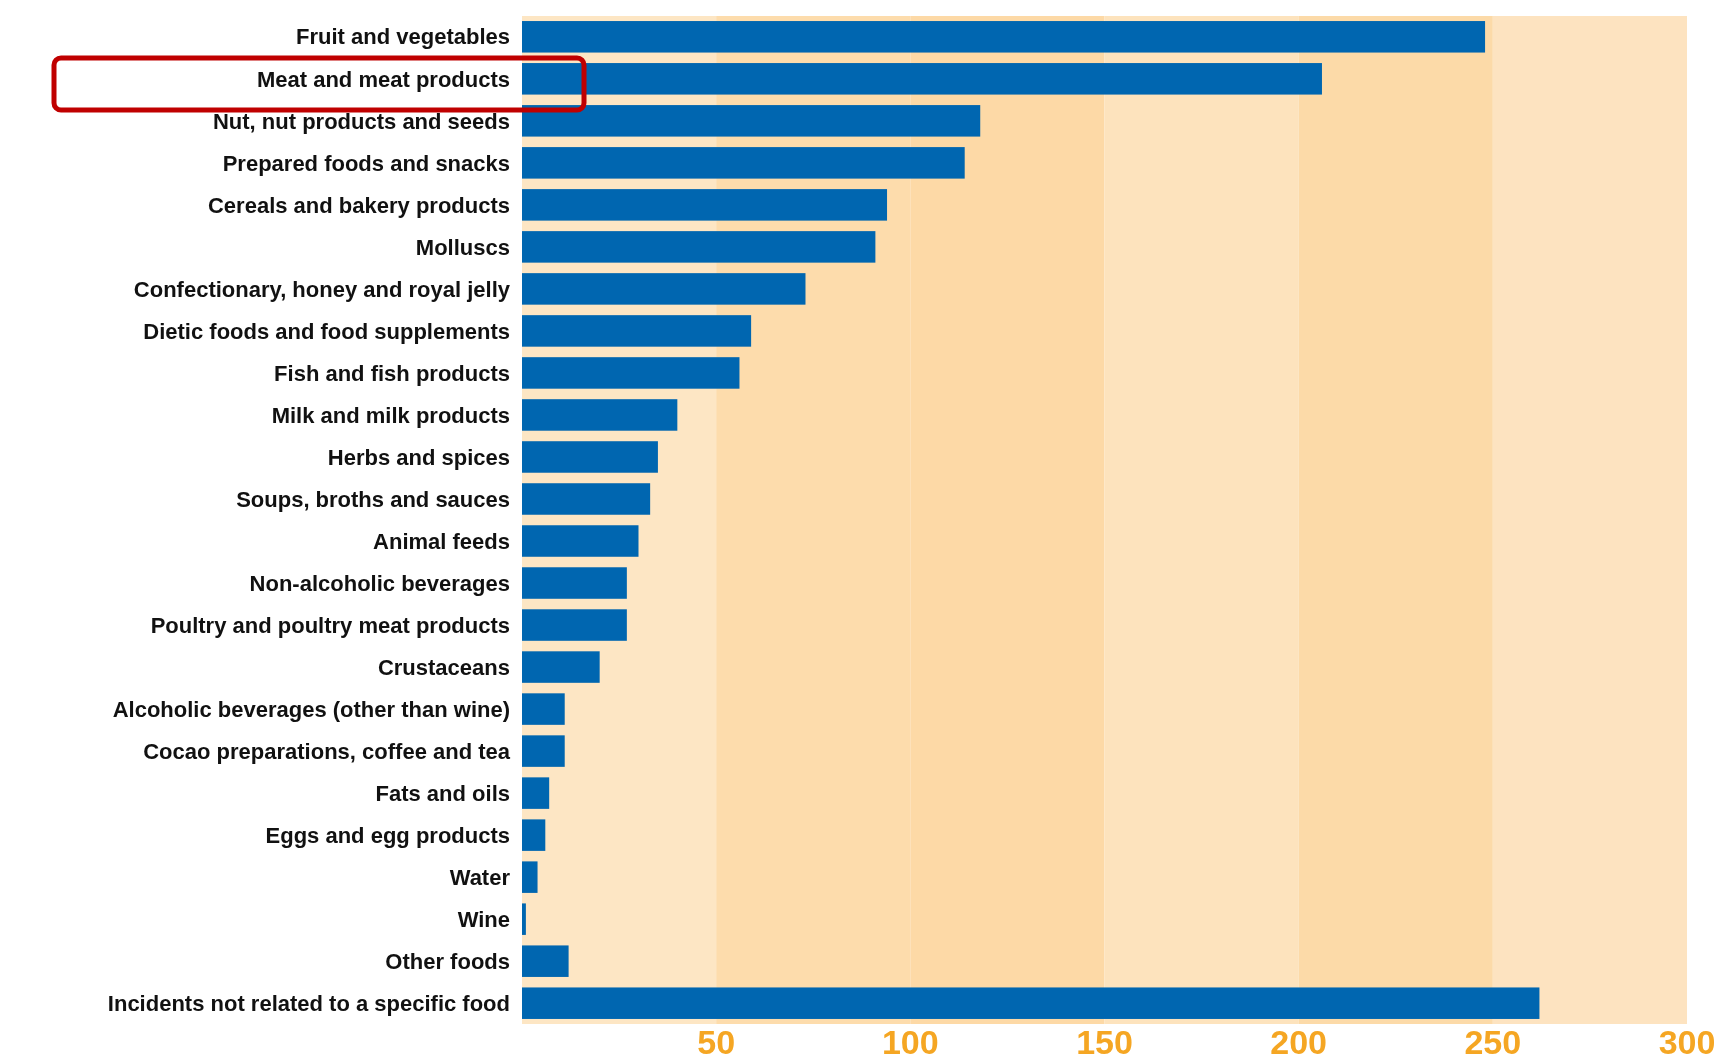 The height and width of the screenshot is (1064, 1721). What do you see at coordinates (1687, 1042) in the screenshot?
I see `x-tick-label: 300` at bounding box center [1687, 1042].